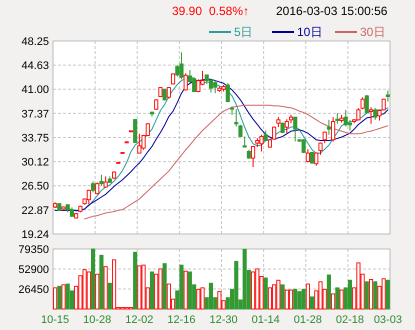  I want to click on y-tick-label: 37.37, so click(35, 114).